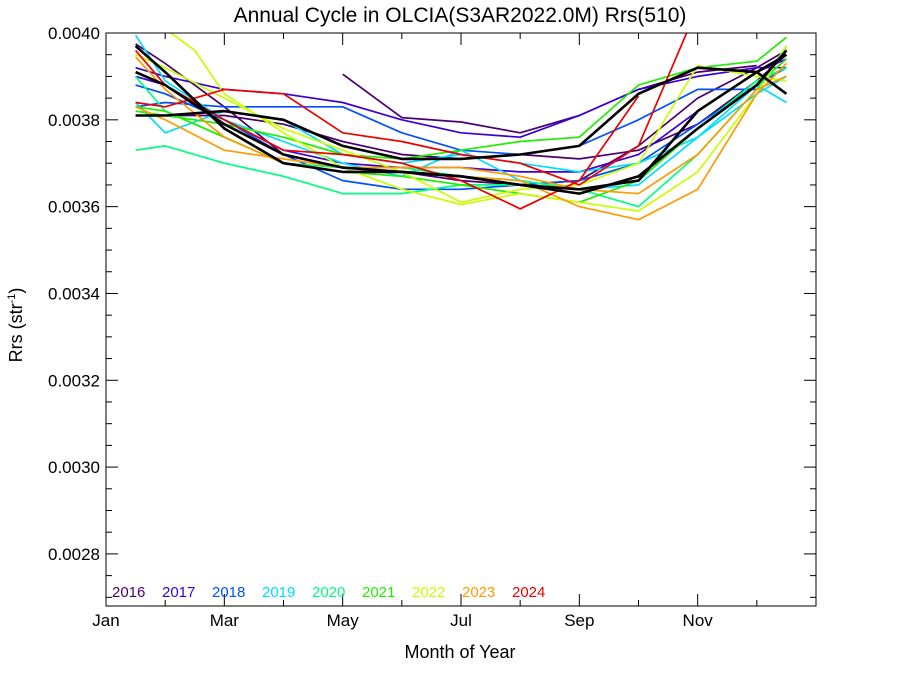 This screenshot has width=900, height=675. I want to click on legend-item-2017: 2017, so click(178, 592).